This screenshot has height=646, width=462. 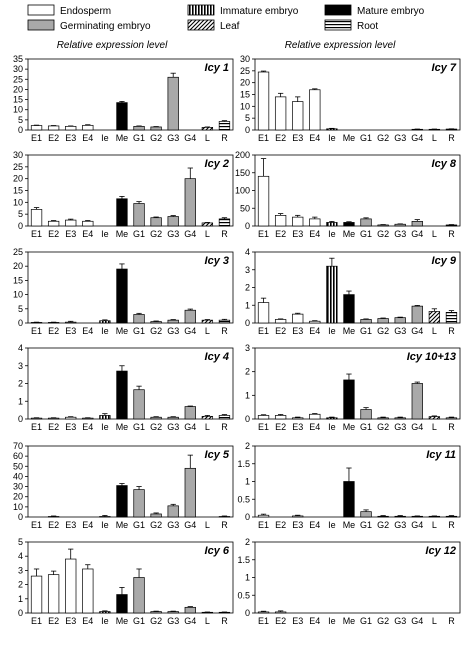 What do you see at coordinates (217, 68) in the screenshot?
I see `panel-title: Icy 1` at bounding box center [217, 68].